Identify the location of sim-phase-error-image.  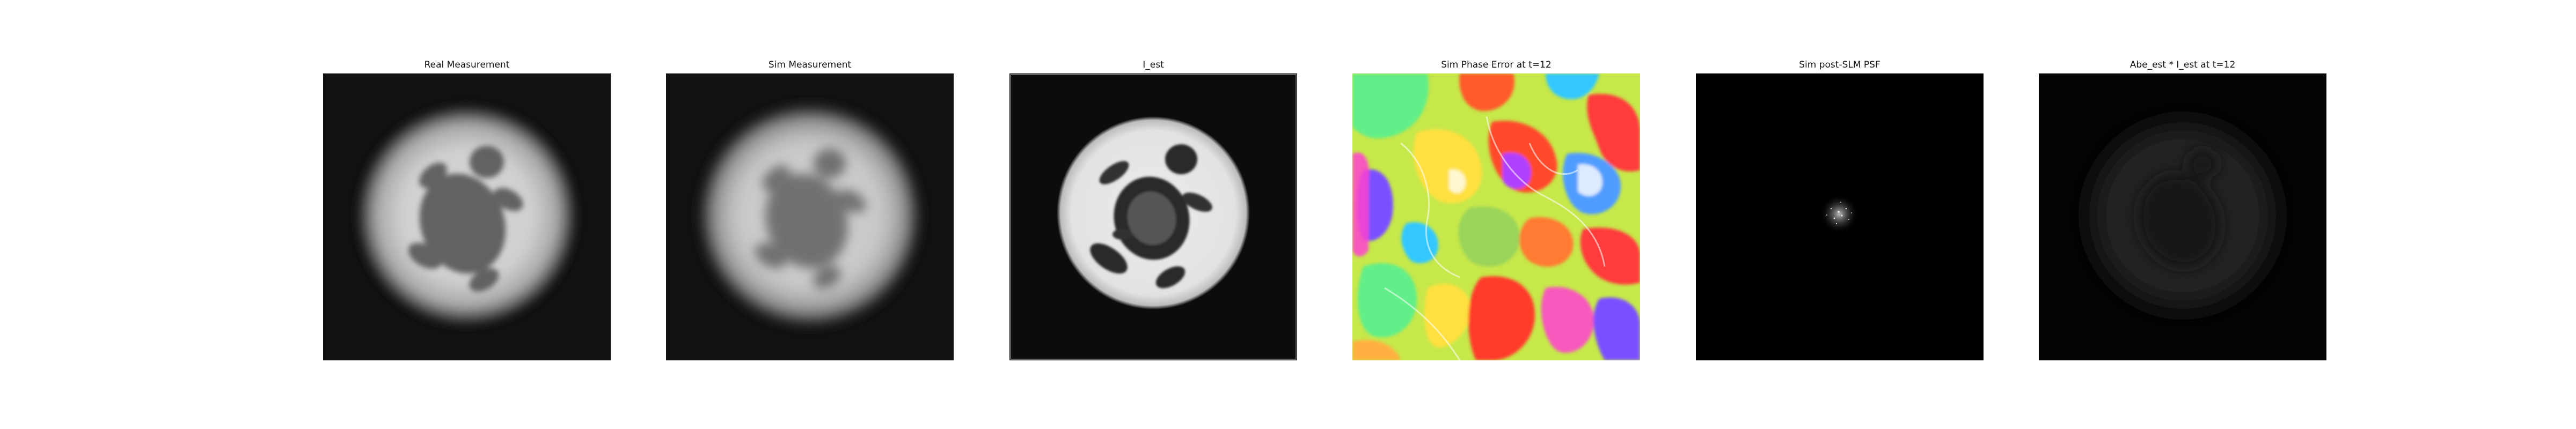
(1496, 216).